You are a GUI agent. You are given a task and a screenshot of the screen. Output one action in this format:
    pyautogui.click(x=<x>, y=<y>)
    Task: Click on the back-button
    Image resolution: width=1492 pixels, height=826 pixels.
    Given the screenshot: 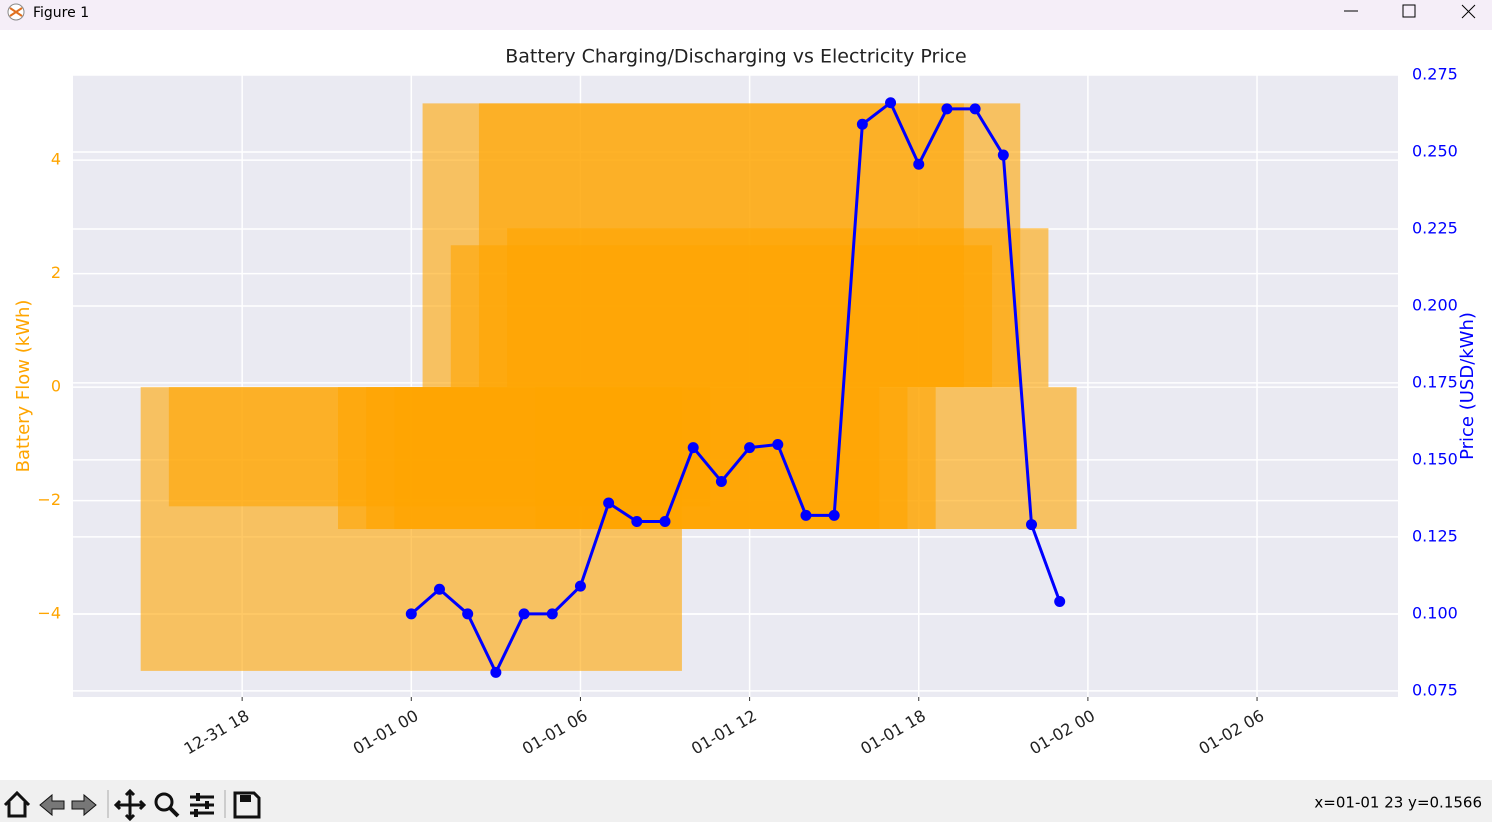 What is the action you would take?
    pyautogui.click(x=52, y=805)
    